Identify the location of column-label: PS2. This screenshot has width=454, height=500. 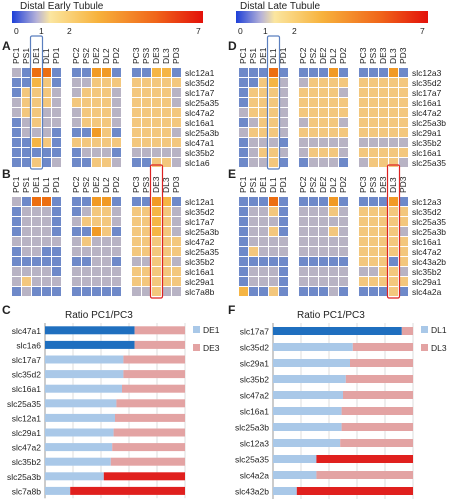
(86, 56).